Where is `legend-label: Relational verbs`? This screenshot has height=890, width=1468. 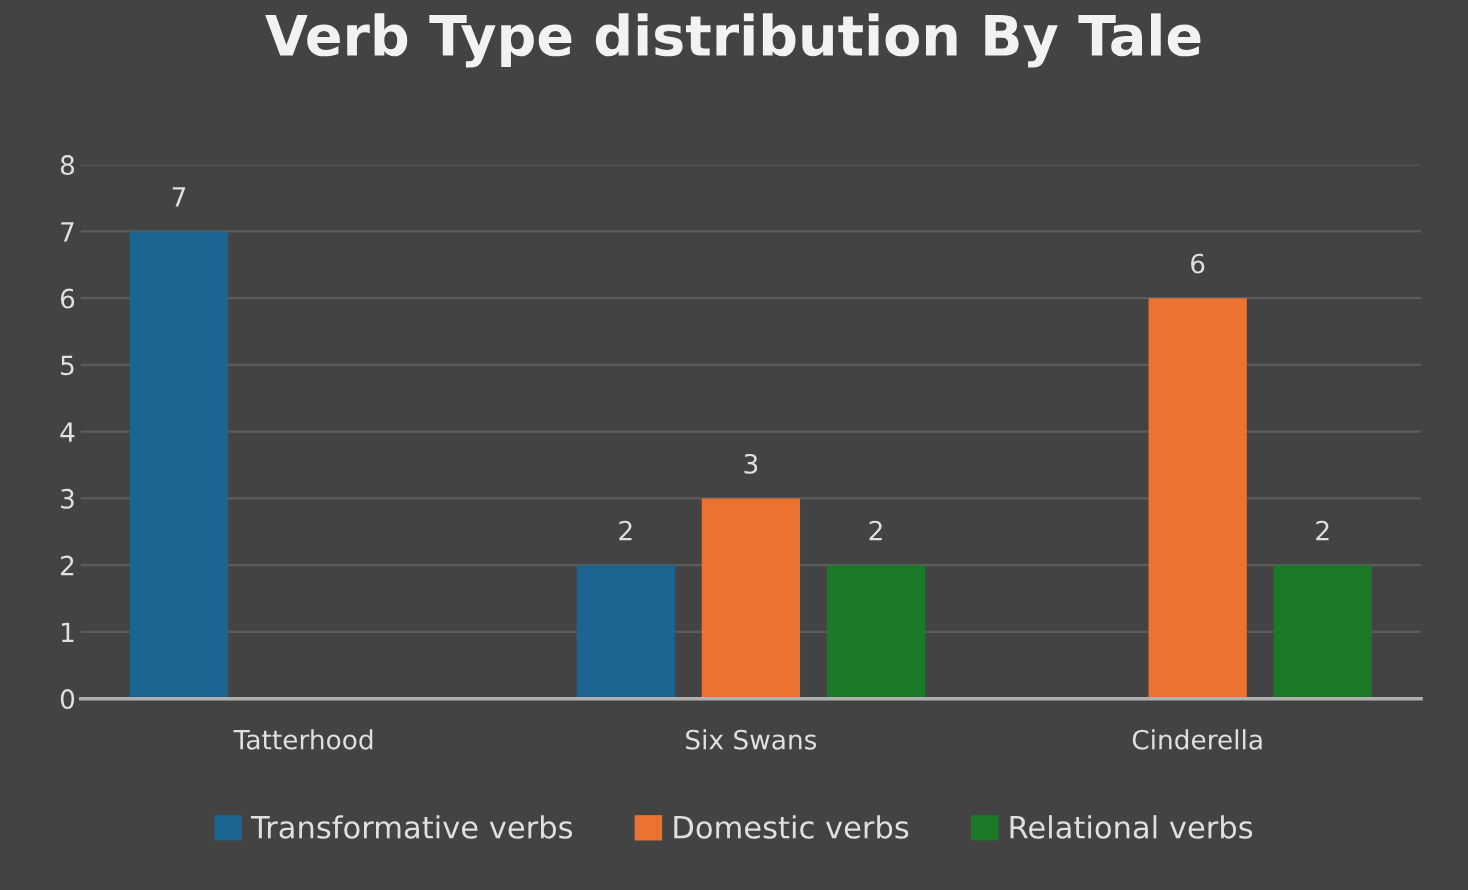 legend-label: Relational verbs is located at coordinates (1131, 827).